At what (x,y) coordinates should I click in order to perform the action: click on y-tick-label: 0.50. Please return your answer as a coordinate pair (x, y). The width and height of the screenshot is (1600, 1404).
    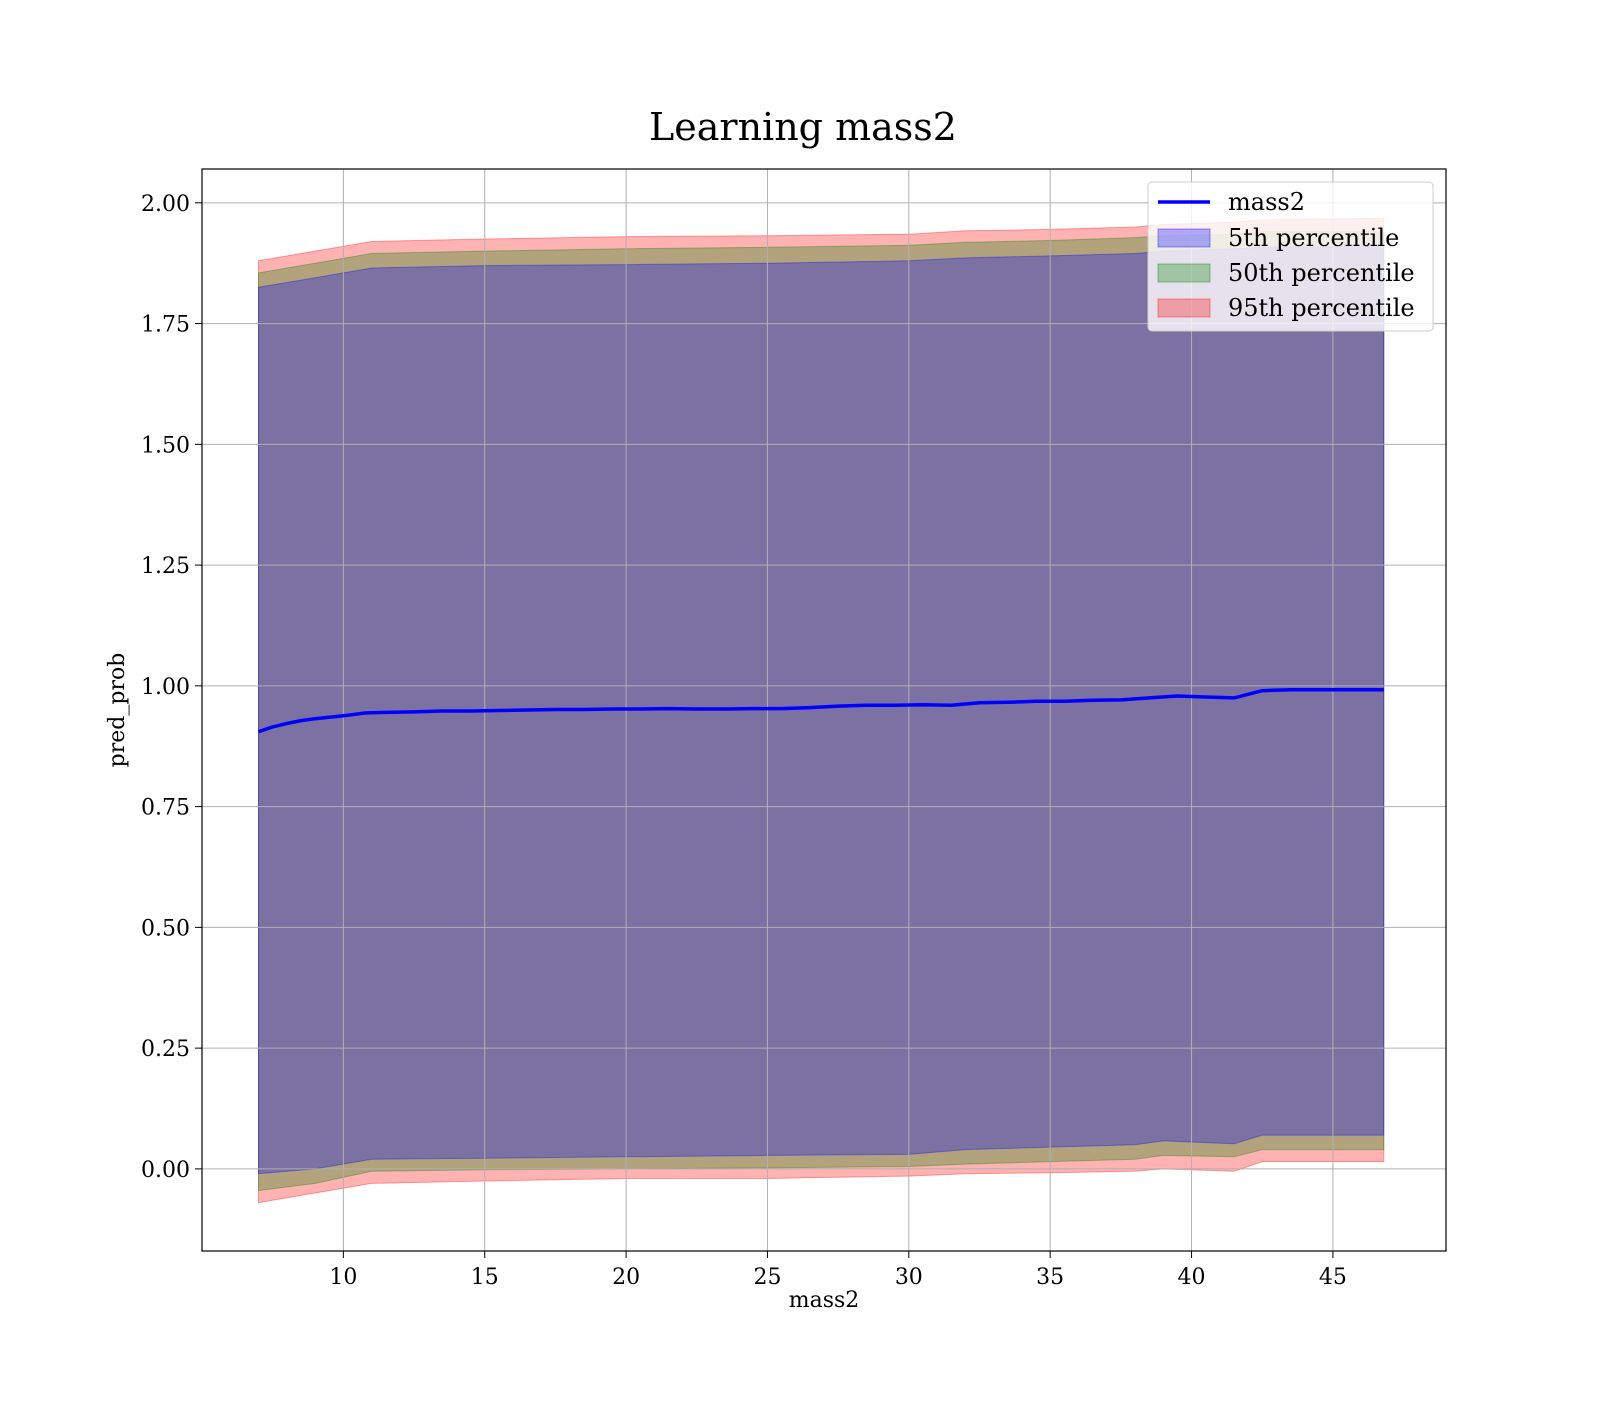
    Looking at the image, I should click on (165, 928).